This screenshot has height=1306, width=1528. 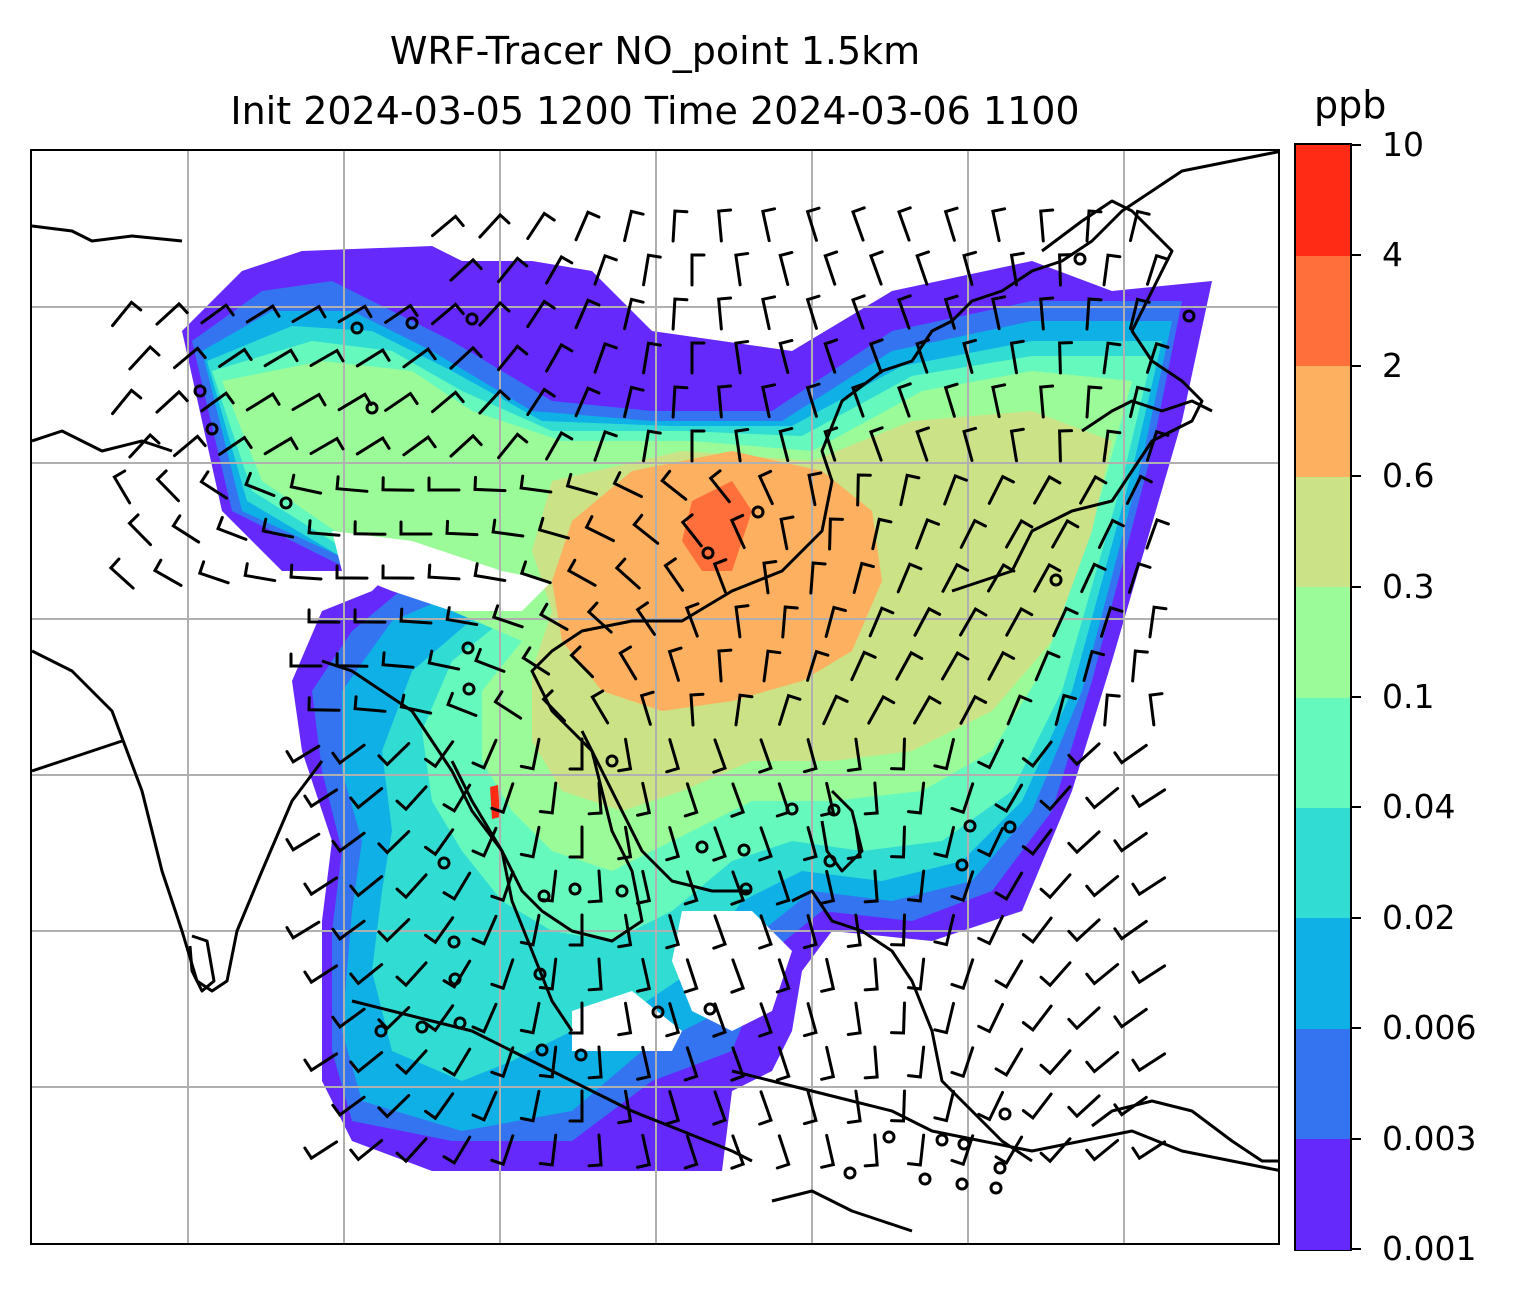 What do you see at coordinates (1408, 586) in the screenshot?
I see `colorbar-tick-label: 0.3` at bounding box center [1408, 586].